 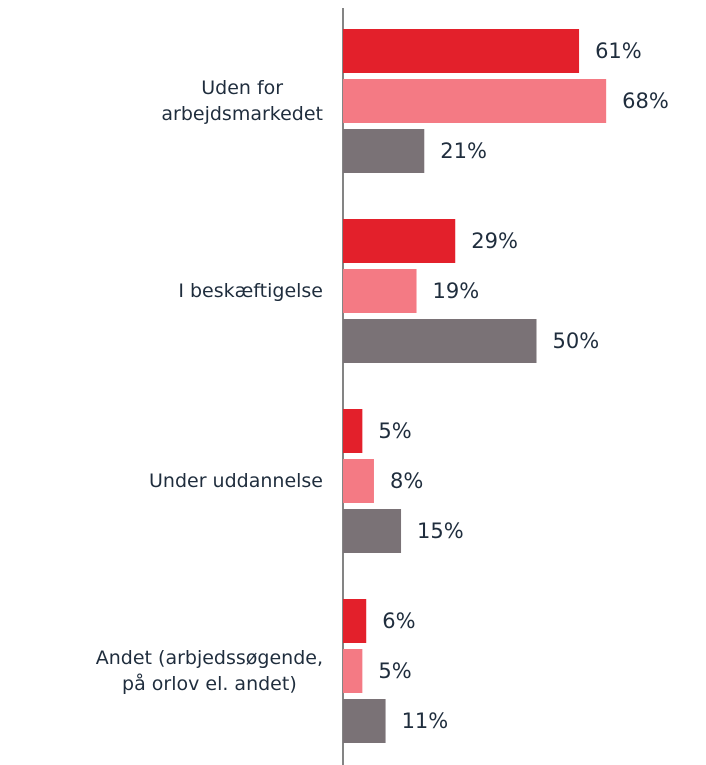 I want to click on value-label: 29%, so click(x=494, y=241).